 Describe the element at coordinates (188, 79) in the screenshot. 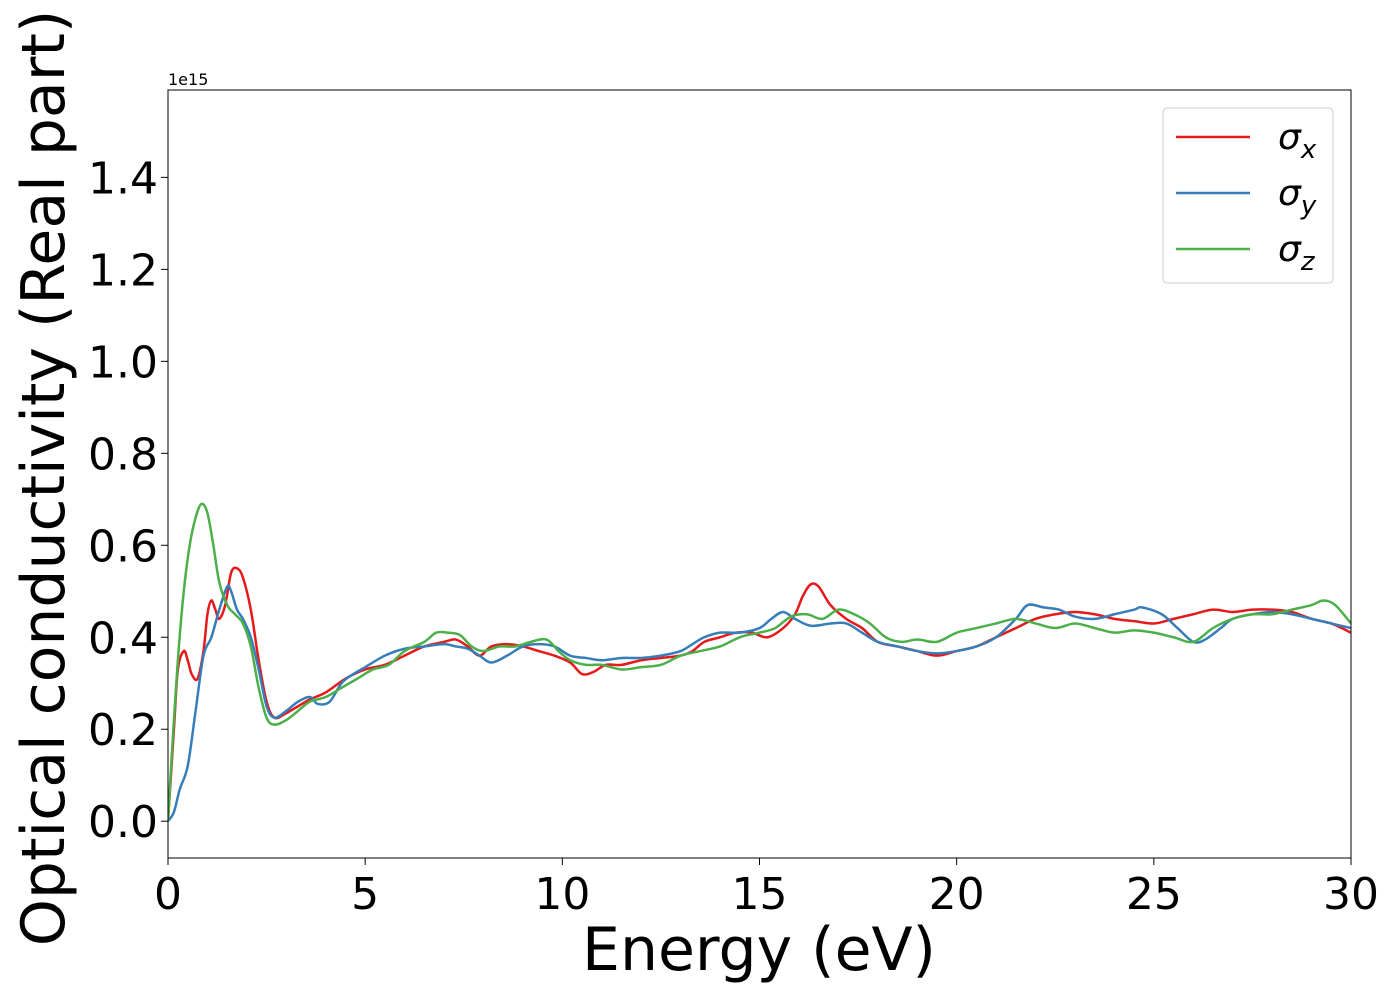

I see `y-offset-label: 1e15` at that location.